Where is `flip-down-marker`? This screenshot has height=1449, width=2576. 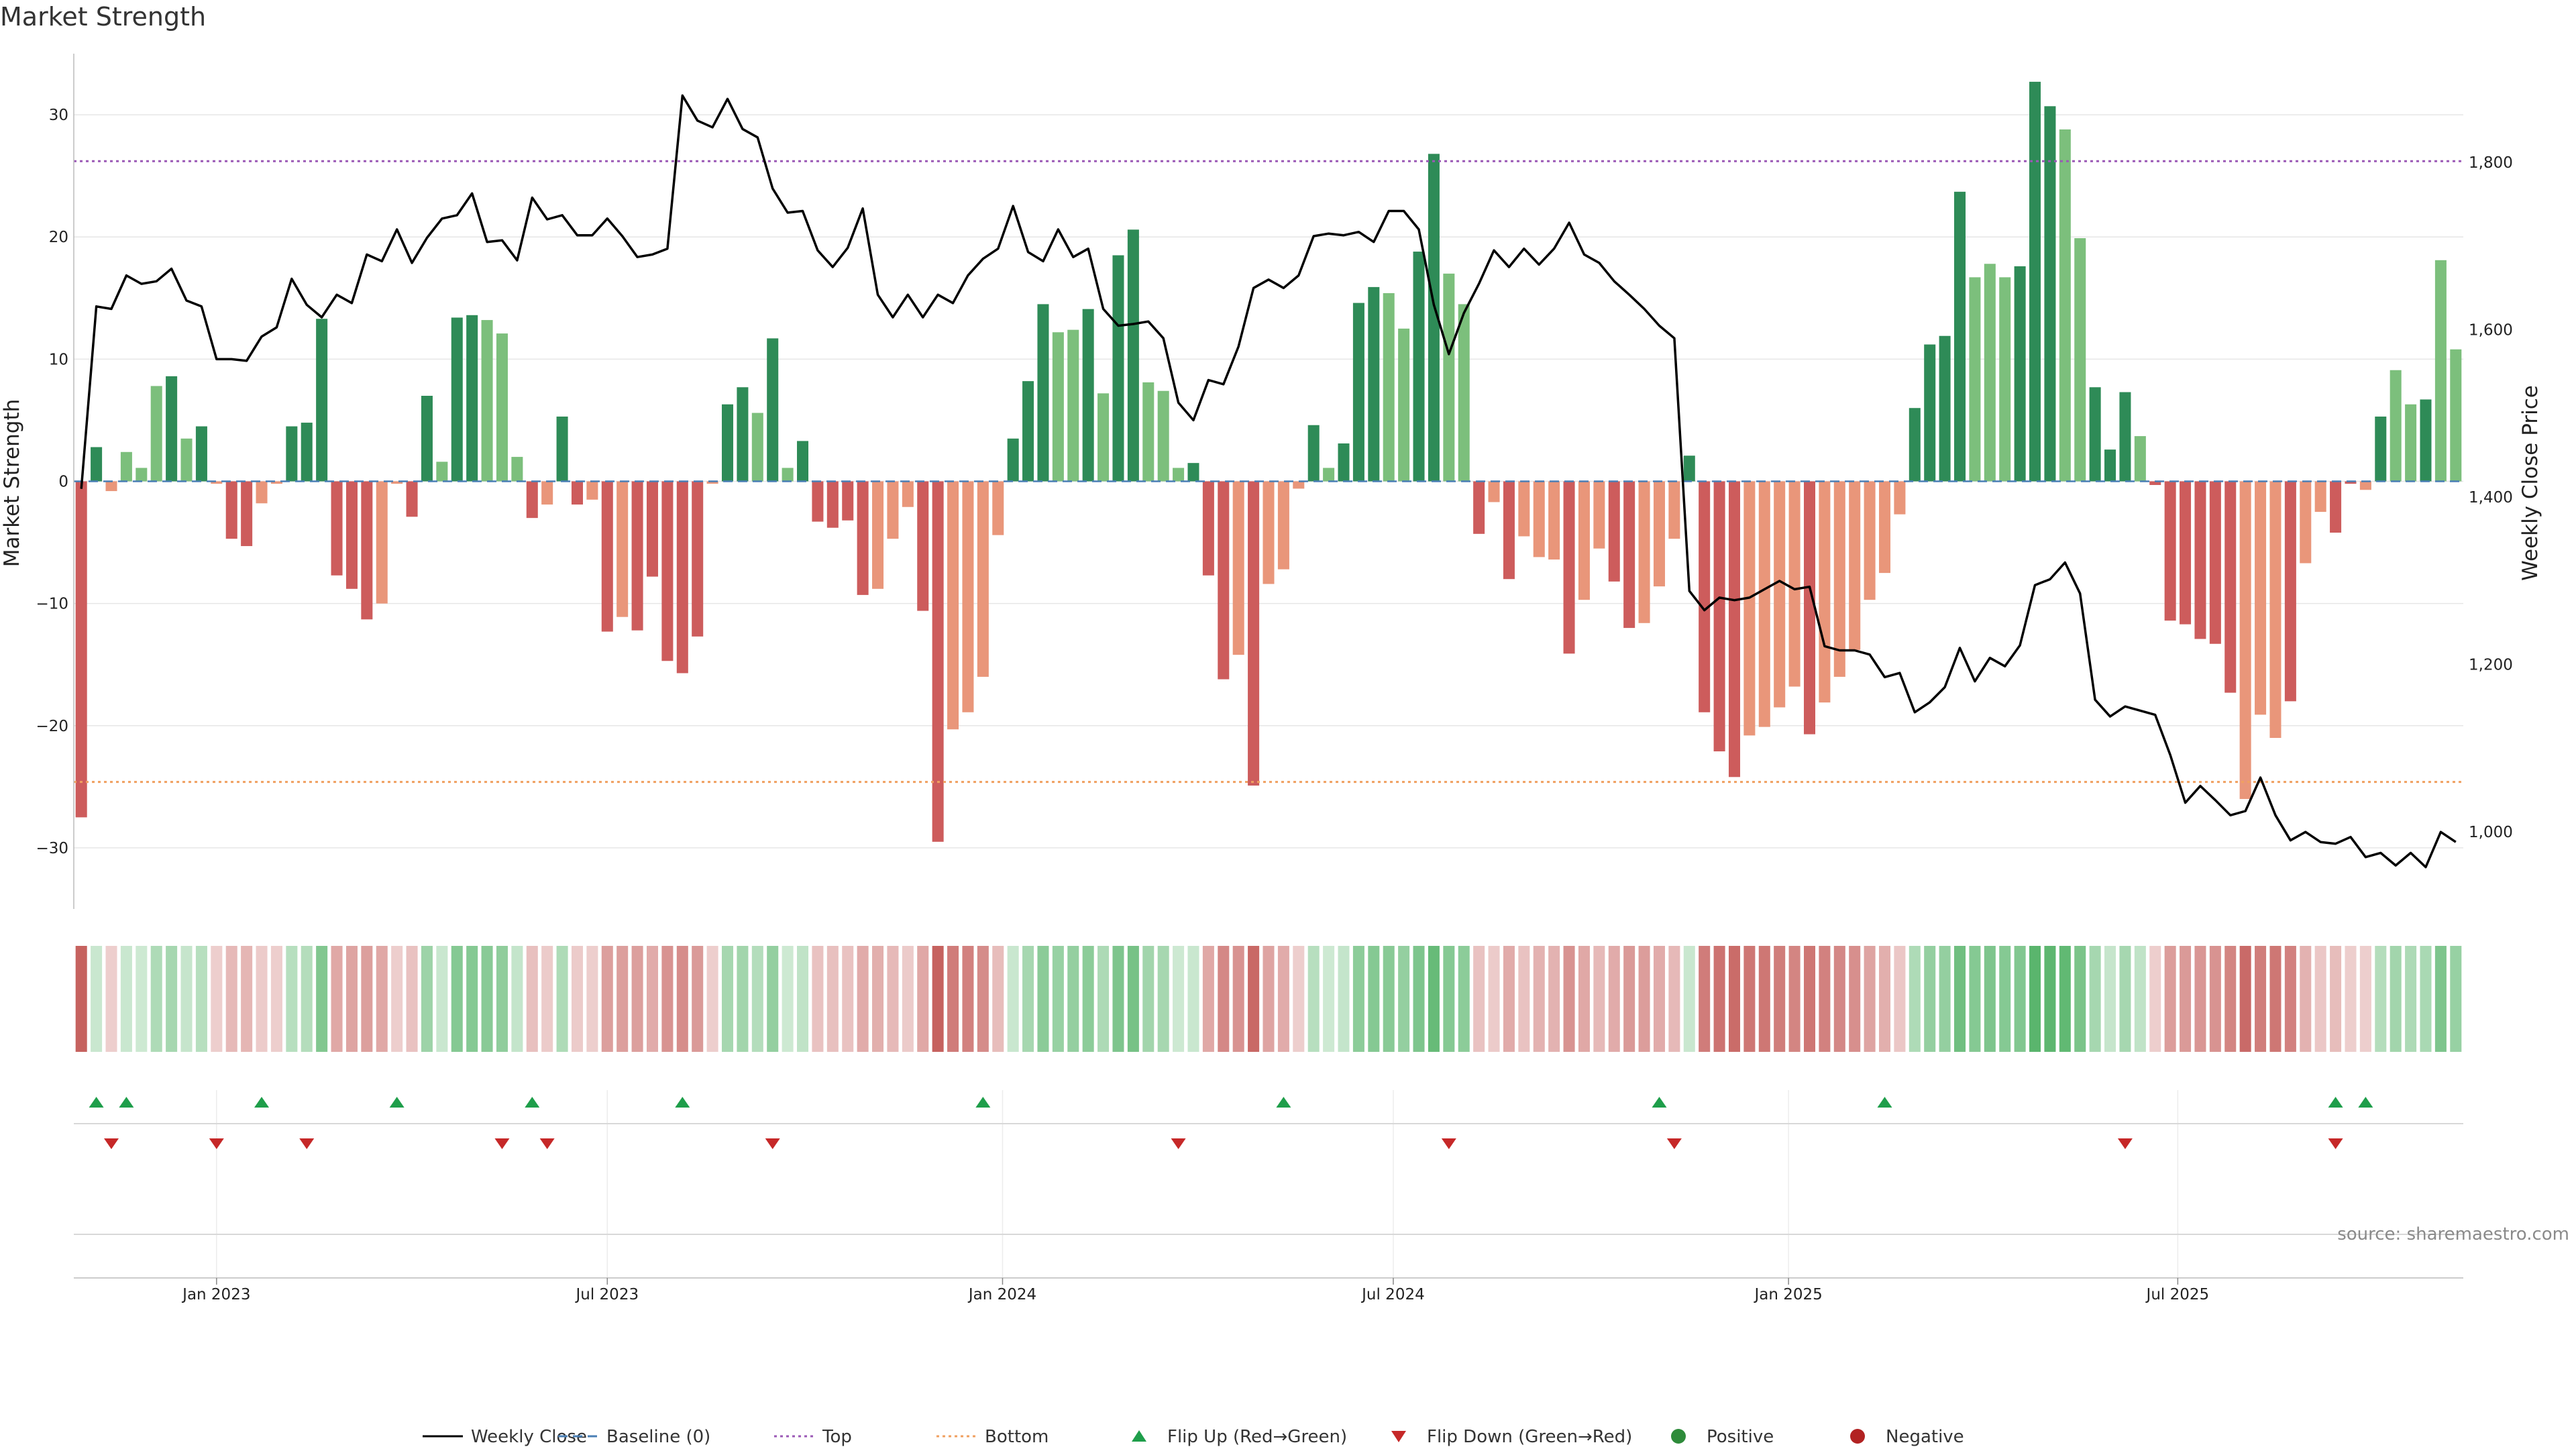
flip-down-marker is located at coordinates (2335, 1143).